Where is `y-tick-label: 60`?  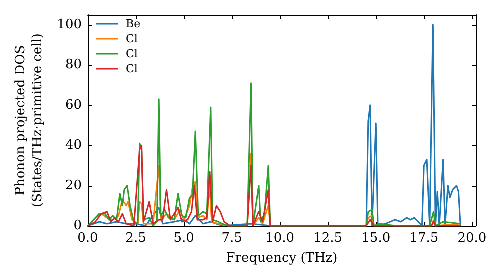 y-tick-label: 60 is located at coordinates (73, 105).